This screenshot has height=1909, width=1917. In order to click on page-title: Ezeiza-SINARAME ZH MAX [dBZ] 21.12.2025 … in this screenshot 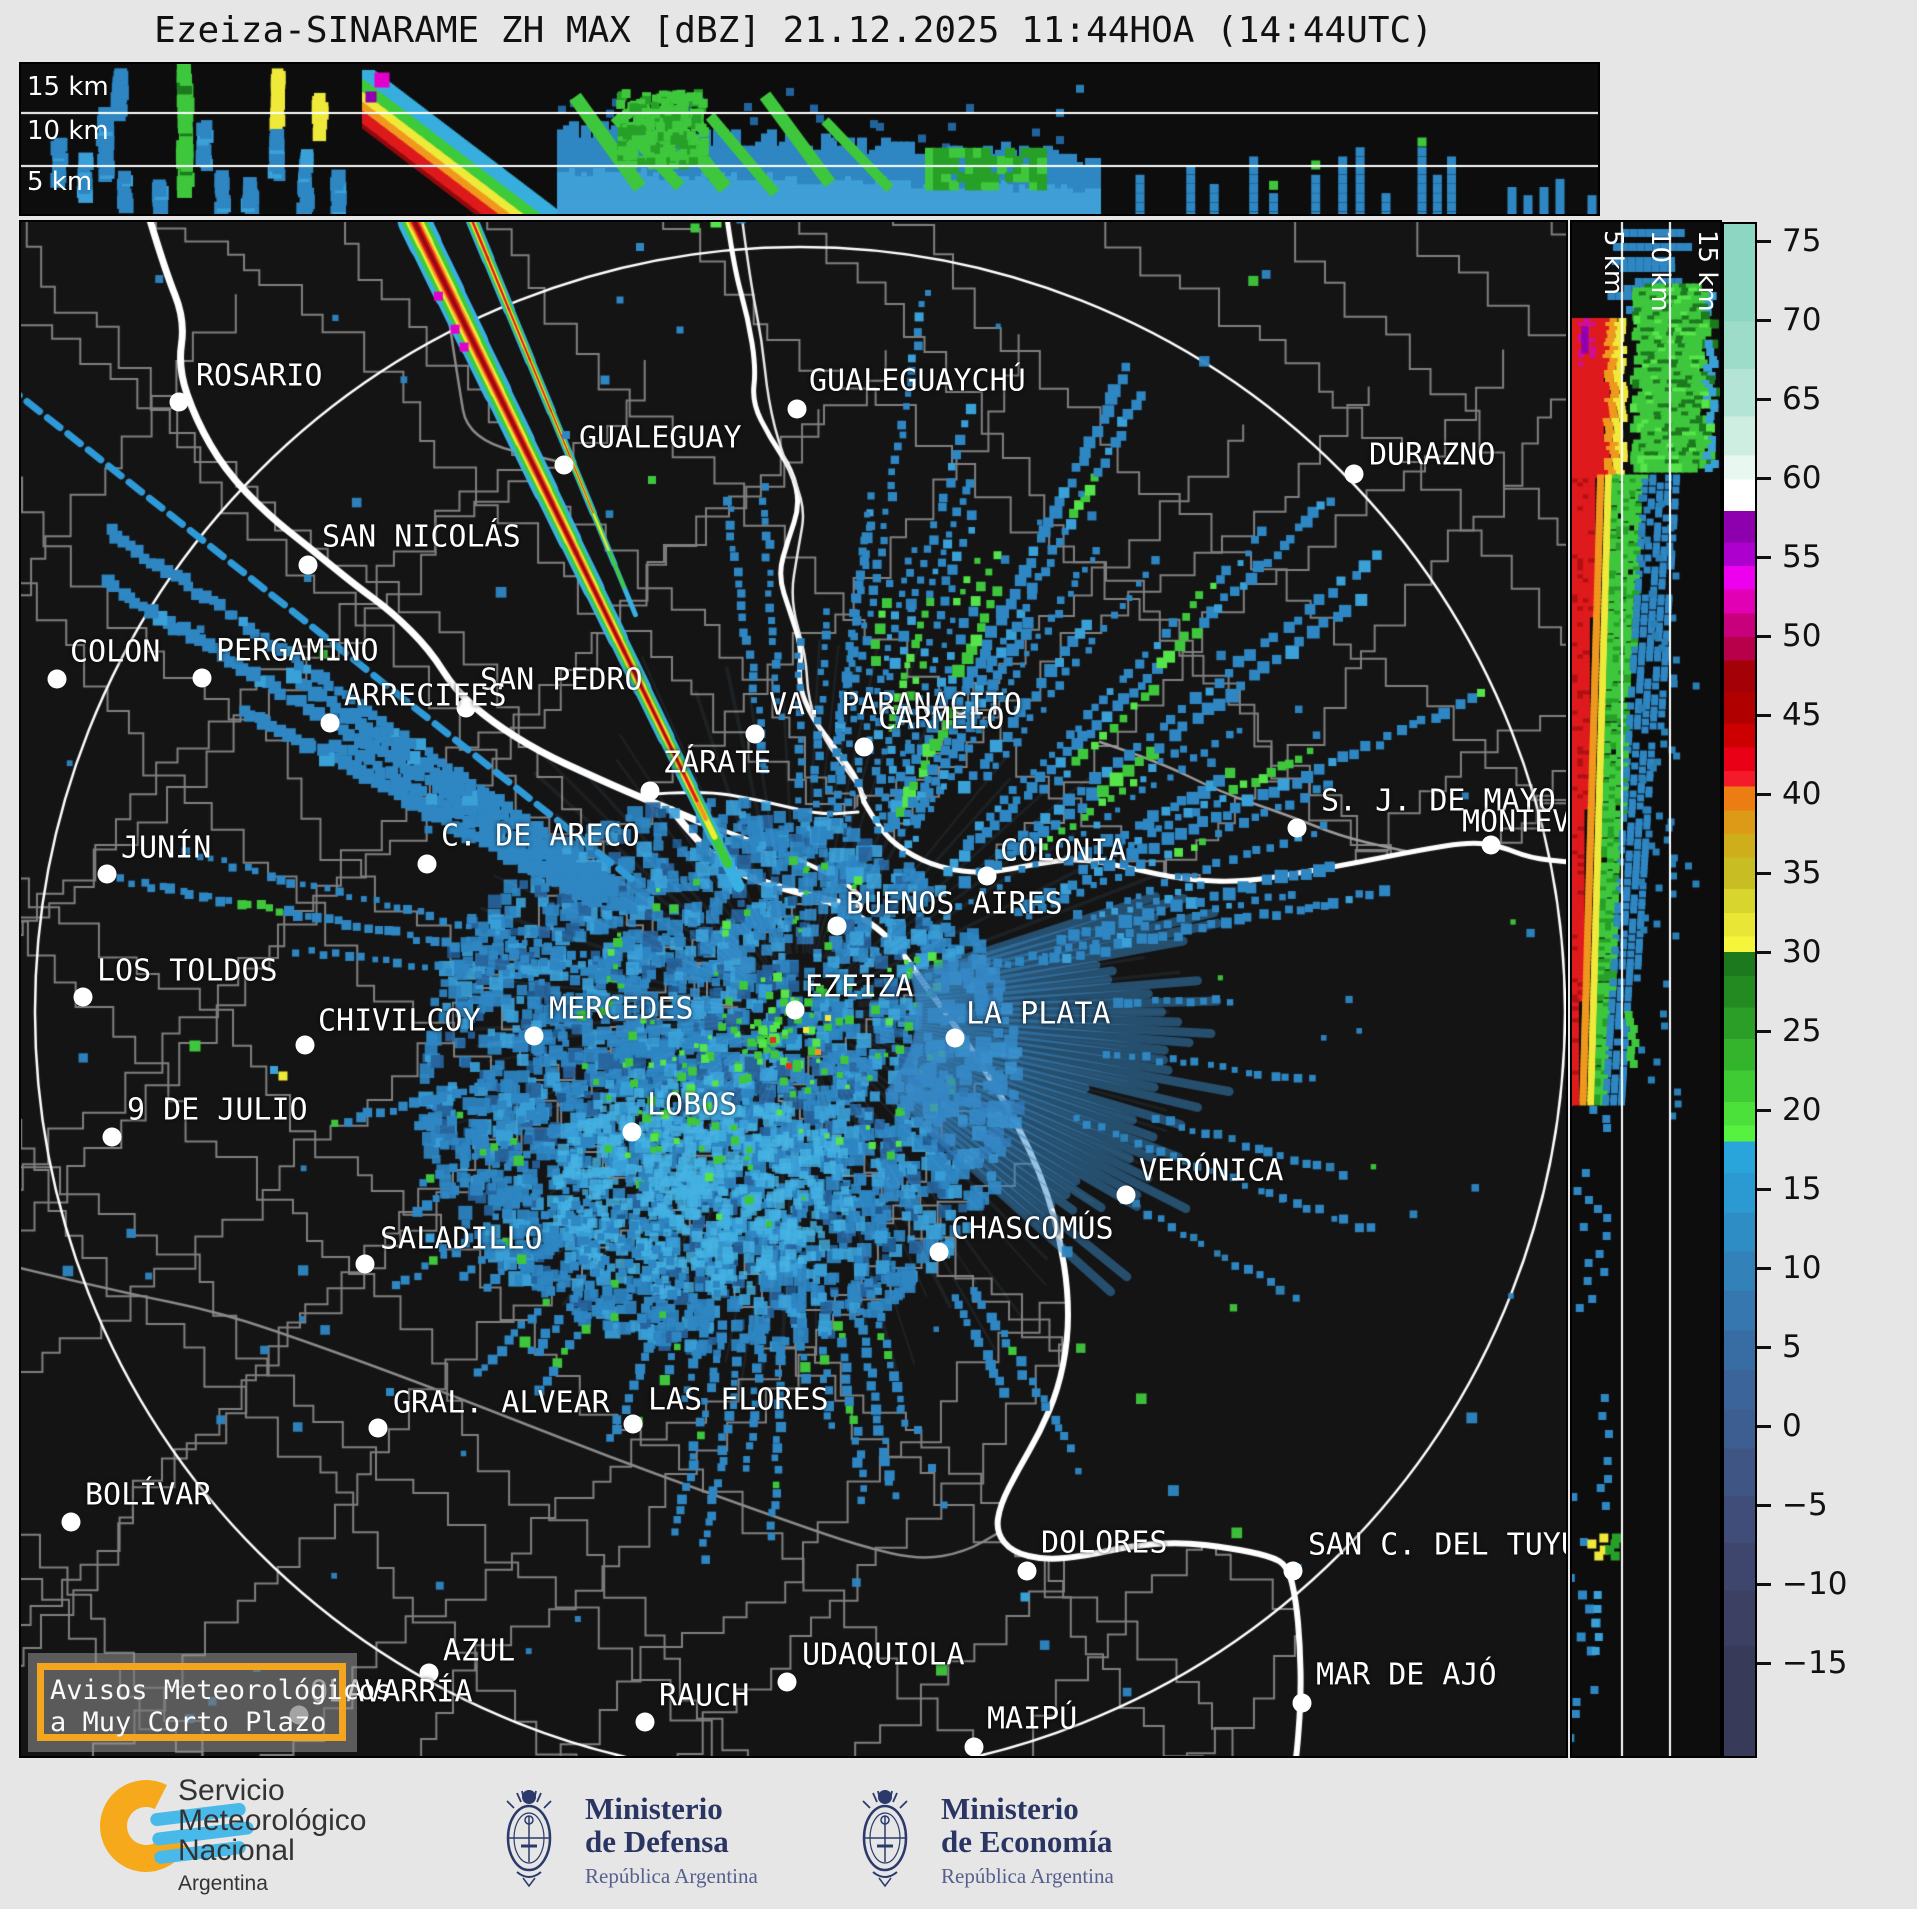, I will do `click(793, 30)`.